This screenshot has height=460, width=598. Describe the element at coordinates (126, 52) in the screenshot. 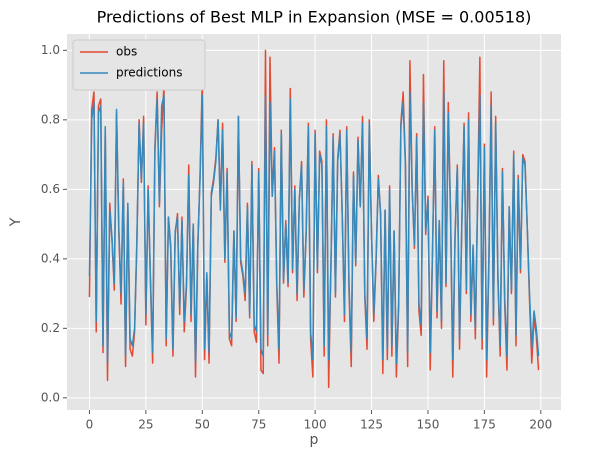

I see `legend-label: obs` at that location.